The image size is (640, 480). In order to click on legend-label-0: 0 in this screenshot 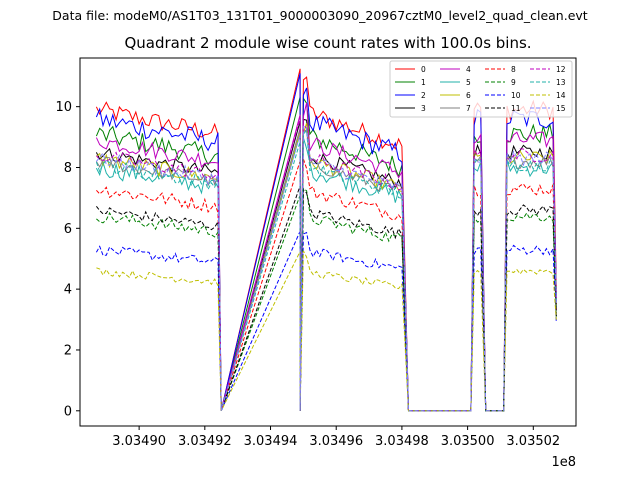, I will do `click(423, 69)`.